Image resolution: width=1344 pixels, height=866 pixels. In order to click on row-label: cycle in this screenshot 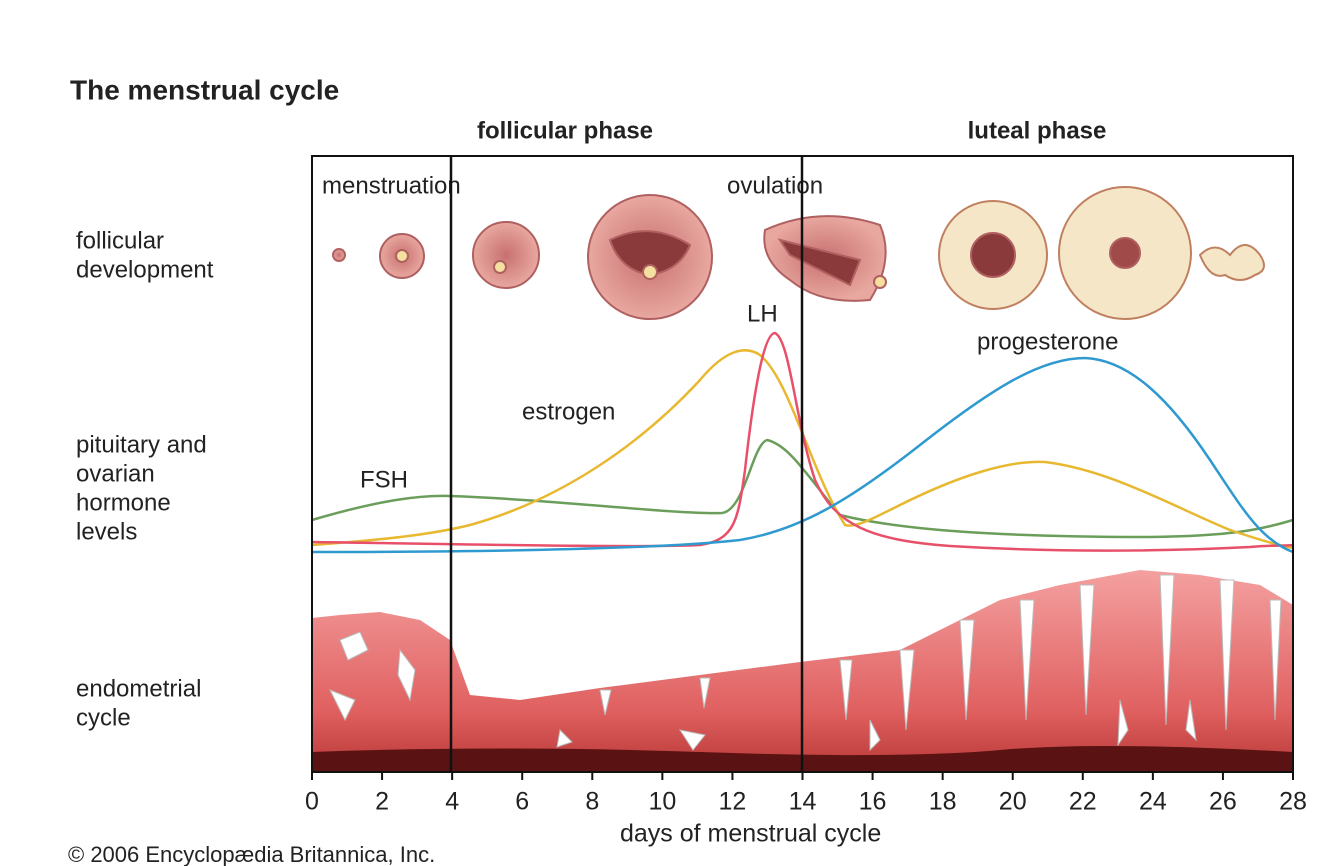, I will do `click(103, 717)`.